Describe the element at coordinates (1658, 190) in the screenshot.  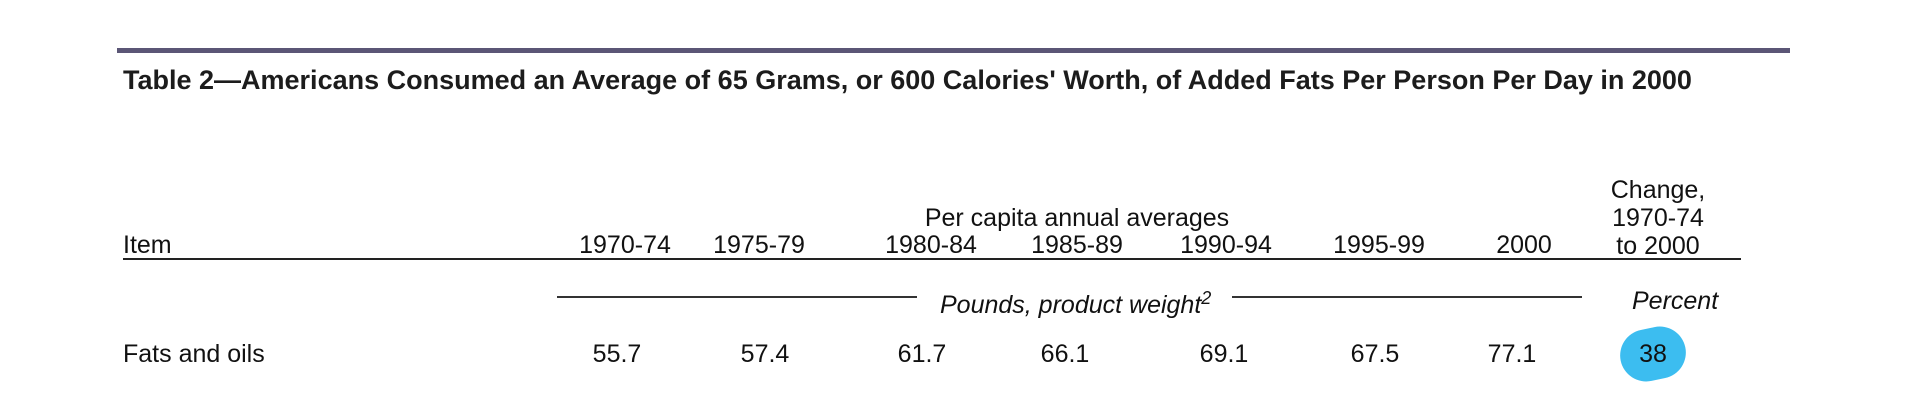
I see `change-header-line-1: Change,` at that location.